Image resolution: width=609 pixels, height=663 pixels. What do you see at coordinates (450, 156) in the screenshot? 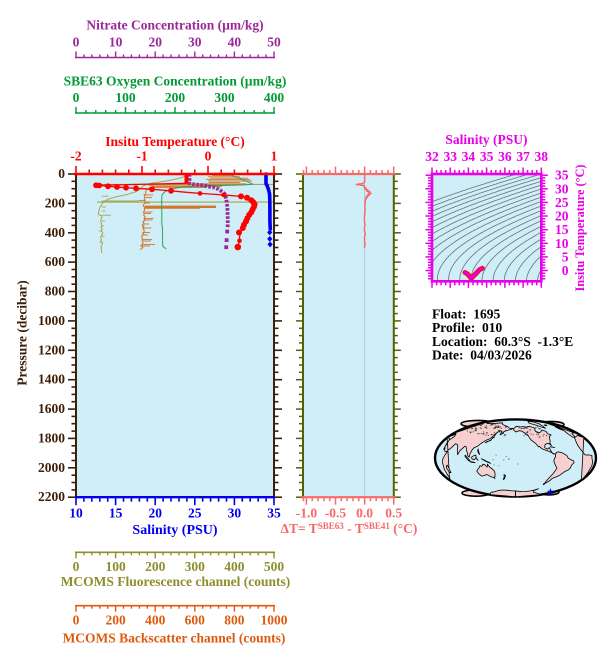
I see `svg-text: 33` at bounding box center [450, 156].